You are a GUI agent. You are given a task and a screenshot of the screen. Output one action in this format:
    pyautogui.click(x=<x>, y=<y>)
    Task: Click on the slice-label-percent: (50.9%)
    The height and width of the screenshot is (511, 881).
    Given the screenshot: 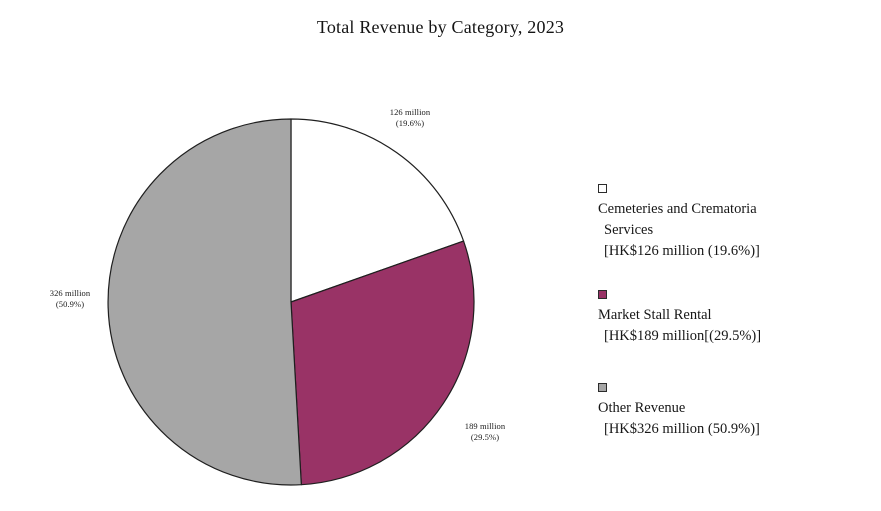 What is the action you would take?
    pyautogui.click(x=70, y=304)
    